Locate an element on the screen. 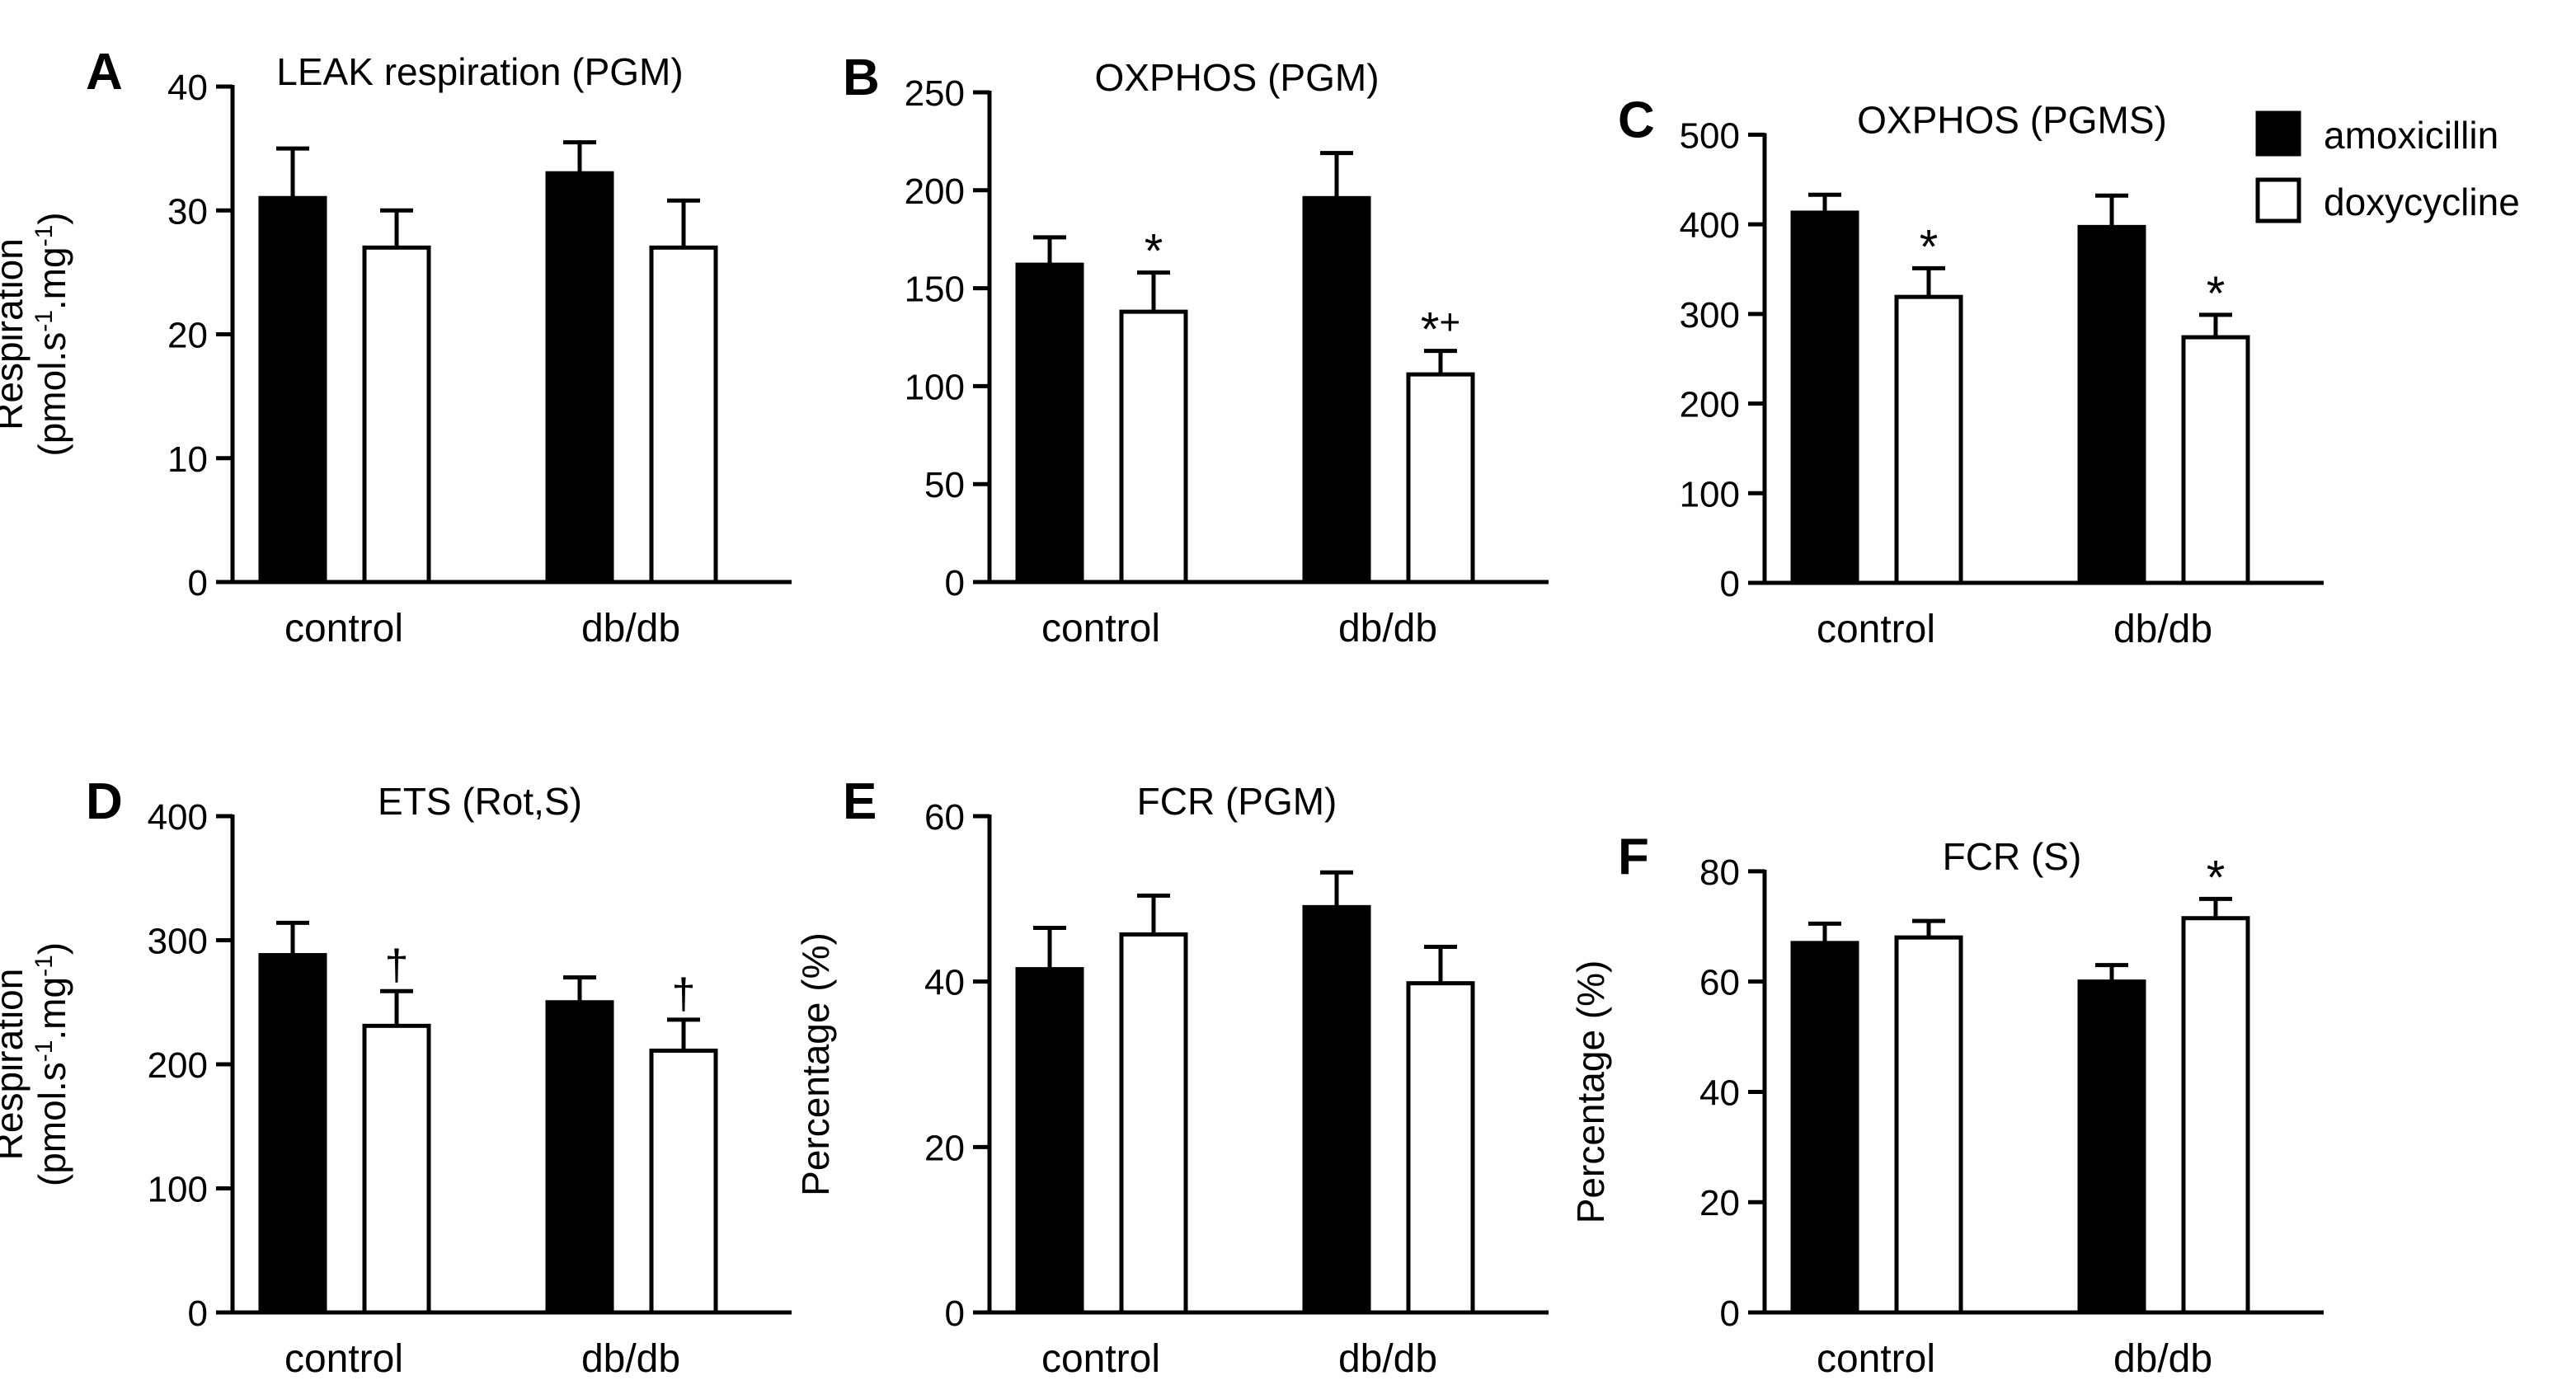 Image resolution: width=2576 pixels, height=1385 pixels. chart-title: FCR (S) is located at coordinates (2012, 856).